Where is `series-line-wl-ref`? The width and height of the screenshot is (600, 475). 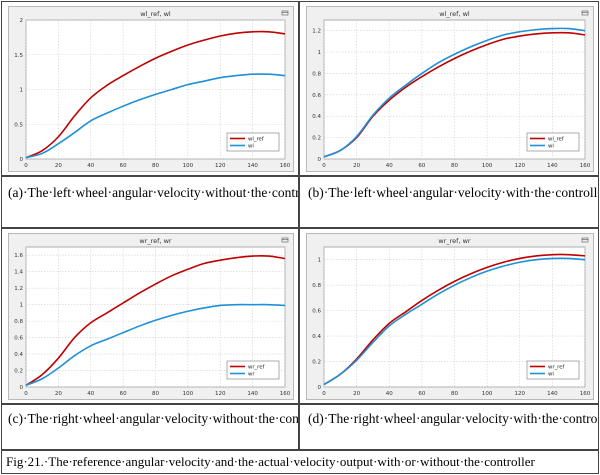
series-line-wl-ref is located at coordinates (155, 94).